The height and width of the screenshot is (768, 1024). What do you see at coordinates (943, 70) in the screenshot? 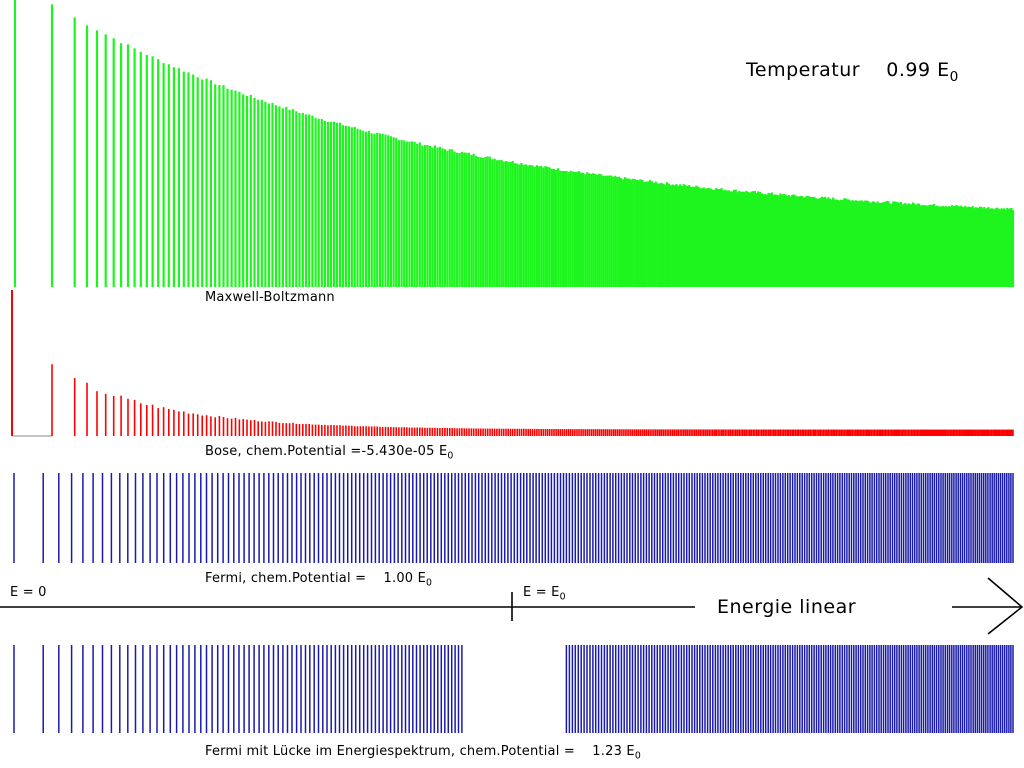
I see `temperature-unit: E` at bounding box center [943, 70].